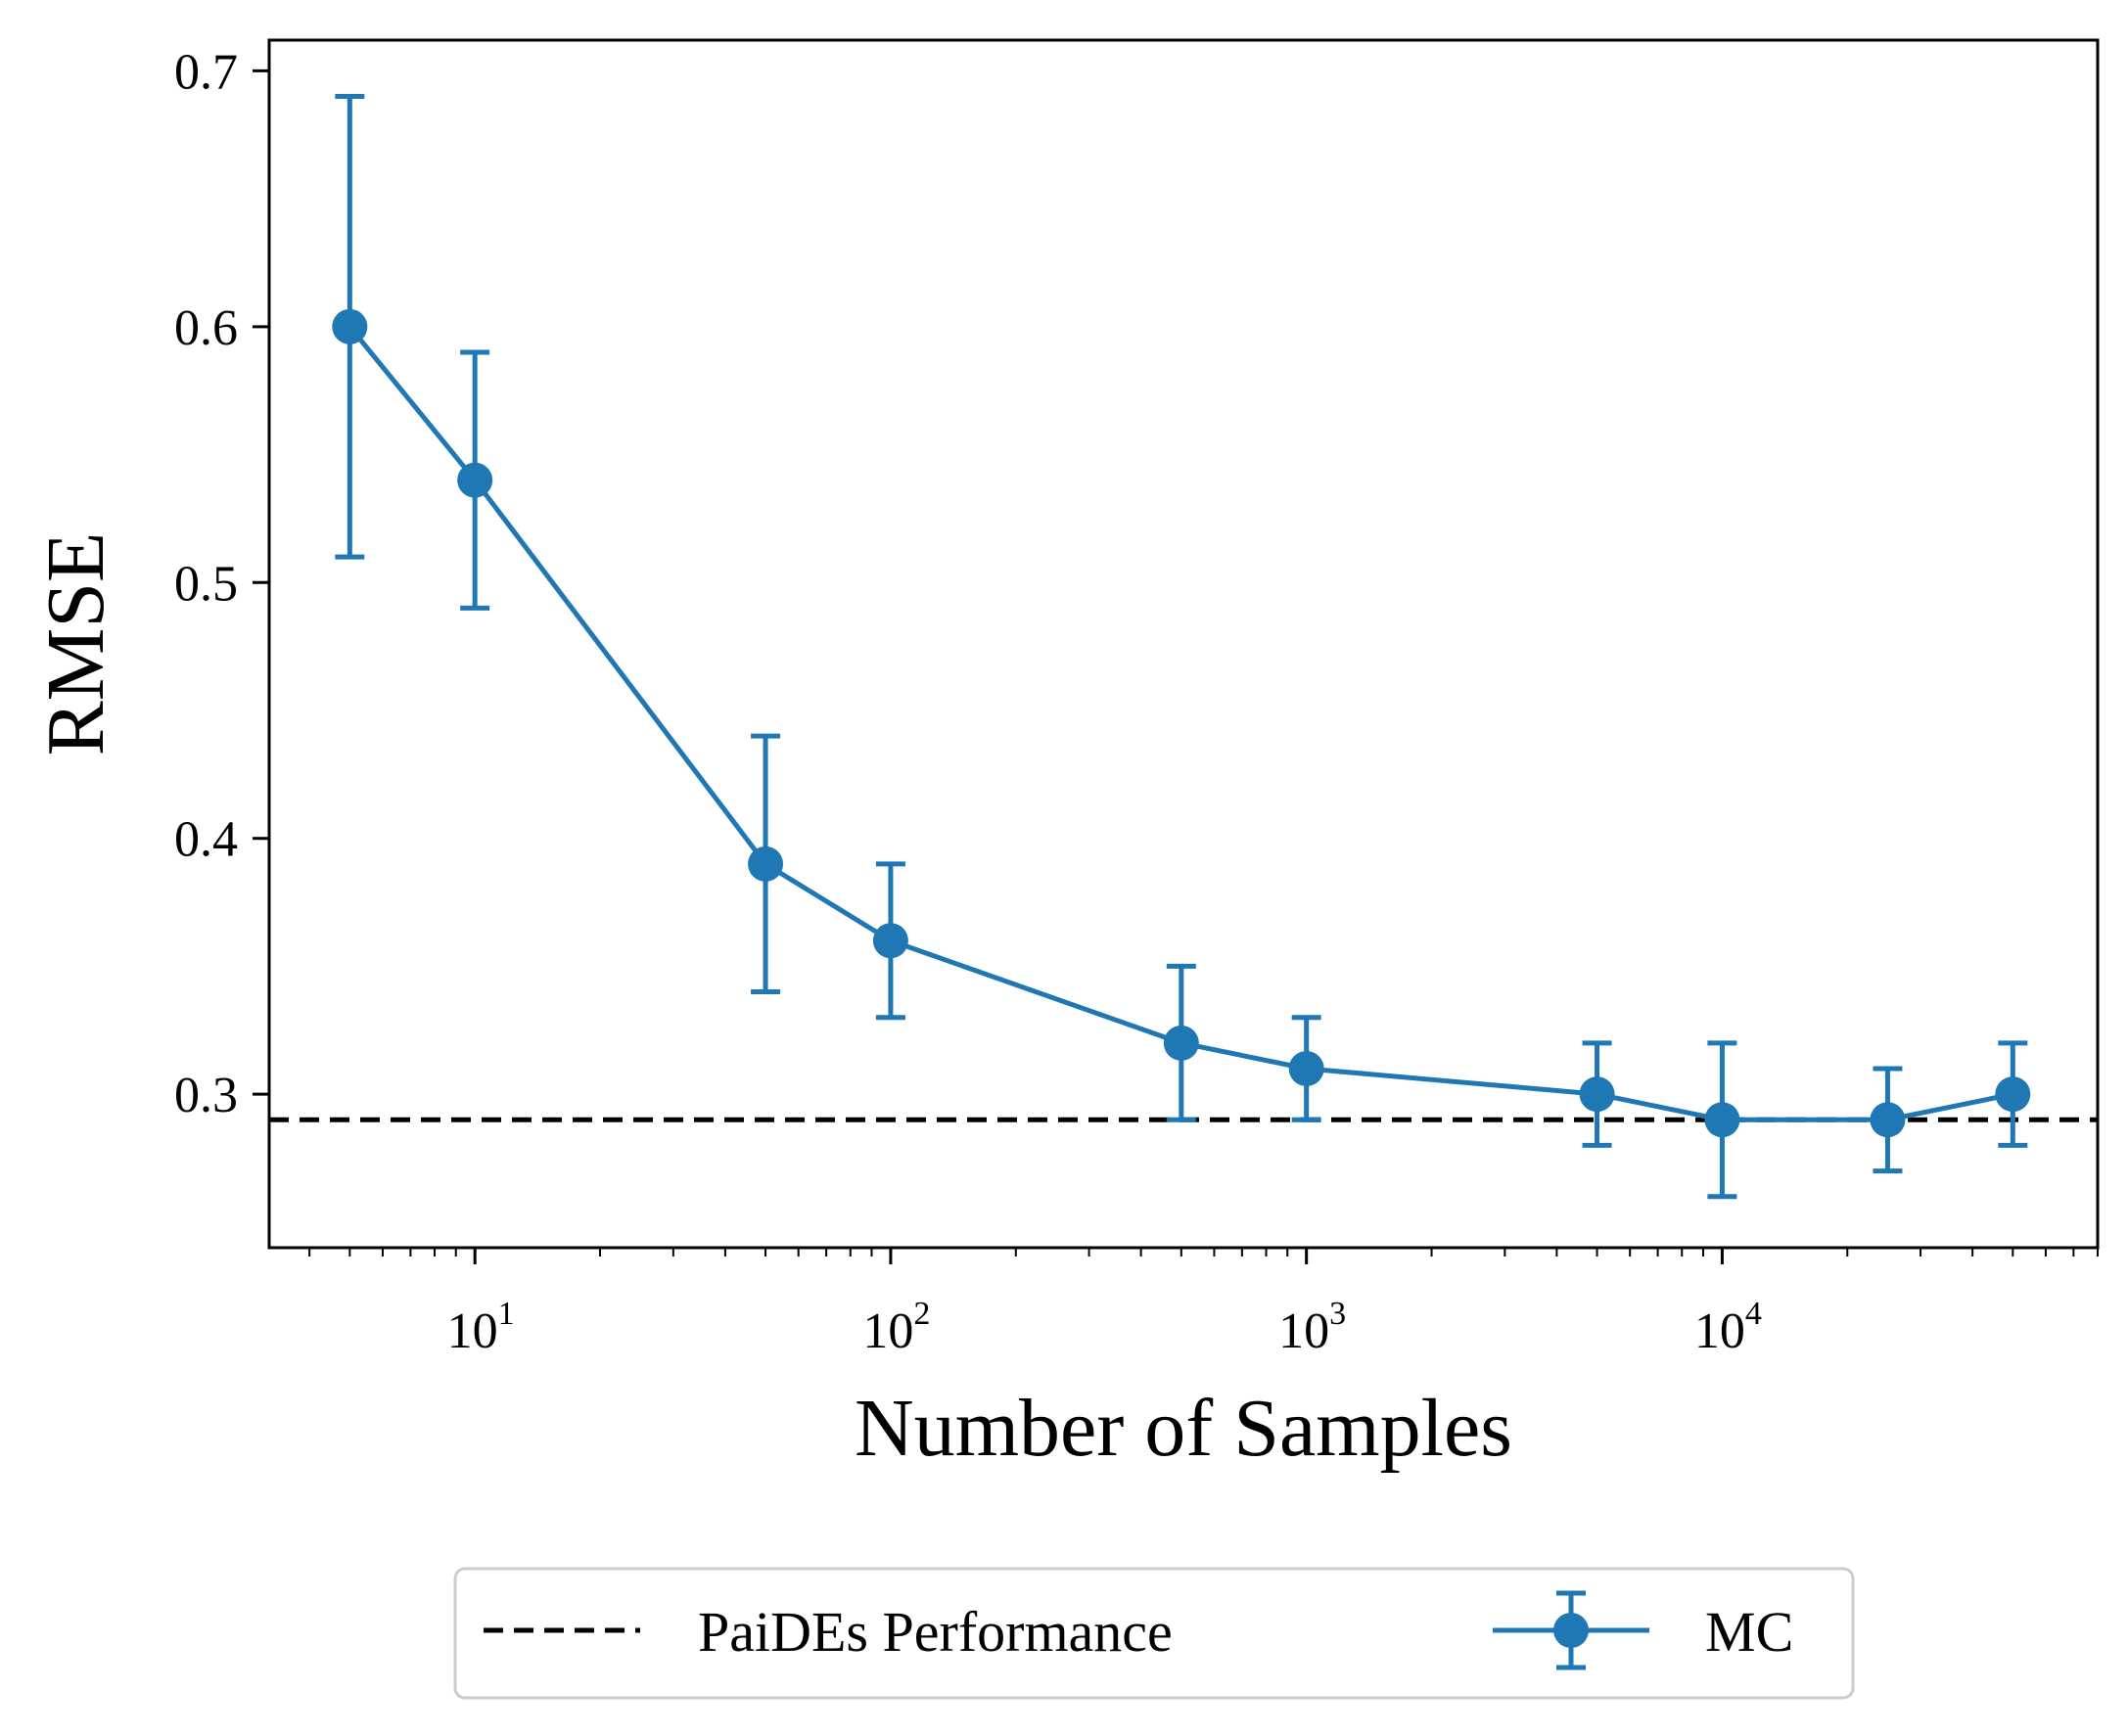  What do you see at coordinates (1749, 1632) in the screenshot?
I see `legend-label-mc: MC` at bounding box center [1749, 1632].